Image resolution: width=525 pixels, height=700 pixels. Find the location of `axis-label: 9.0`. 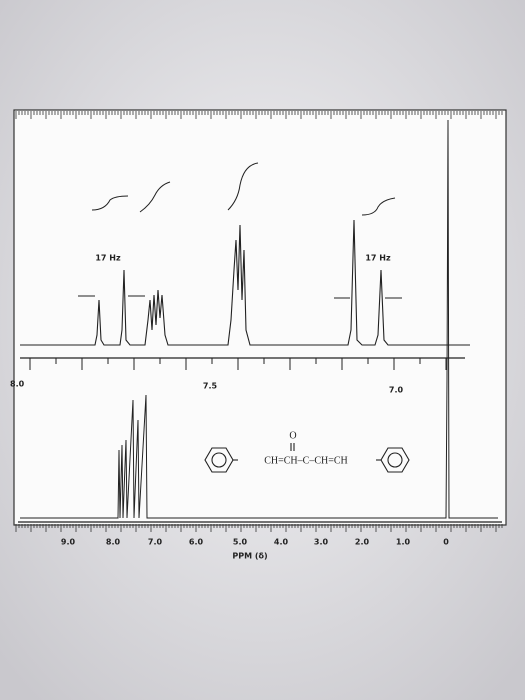

axis-label: 9.0 is located at coordinates (68, 542).